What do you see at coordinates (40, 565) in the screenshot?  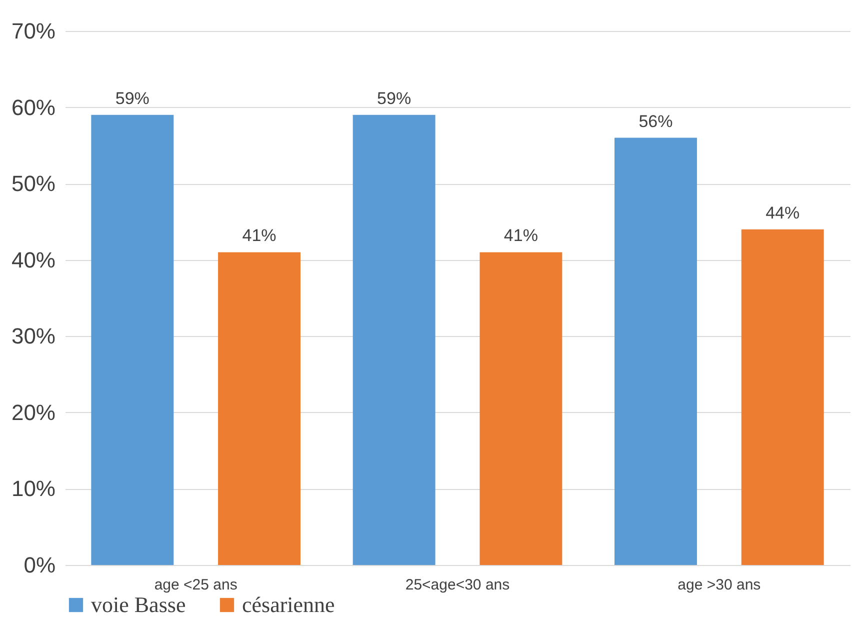 I see `y-tick-label: 0%` at bounding box center [40, 565].